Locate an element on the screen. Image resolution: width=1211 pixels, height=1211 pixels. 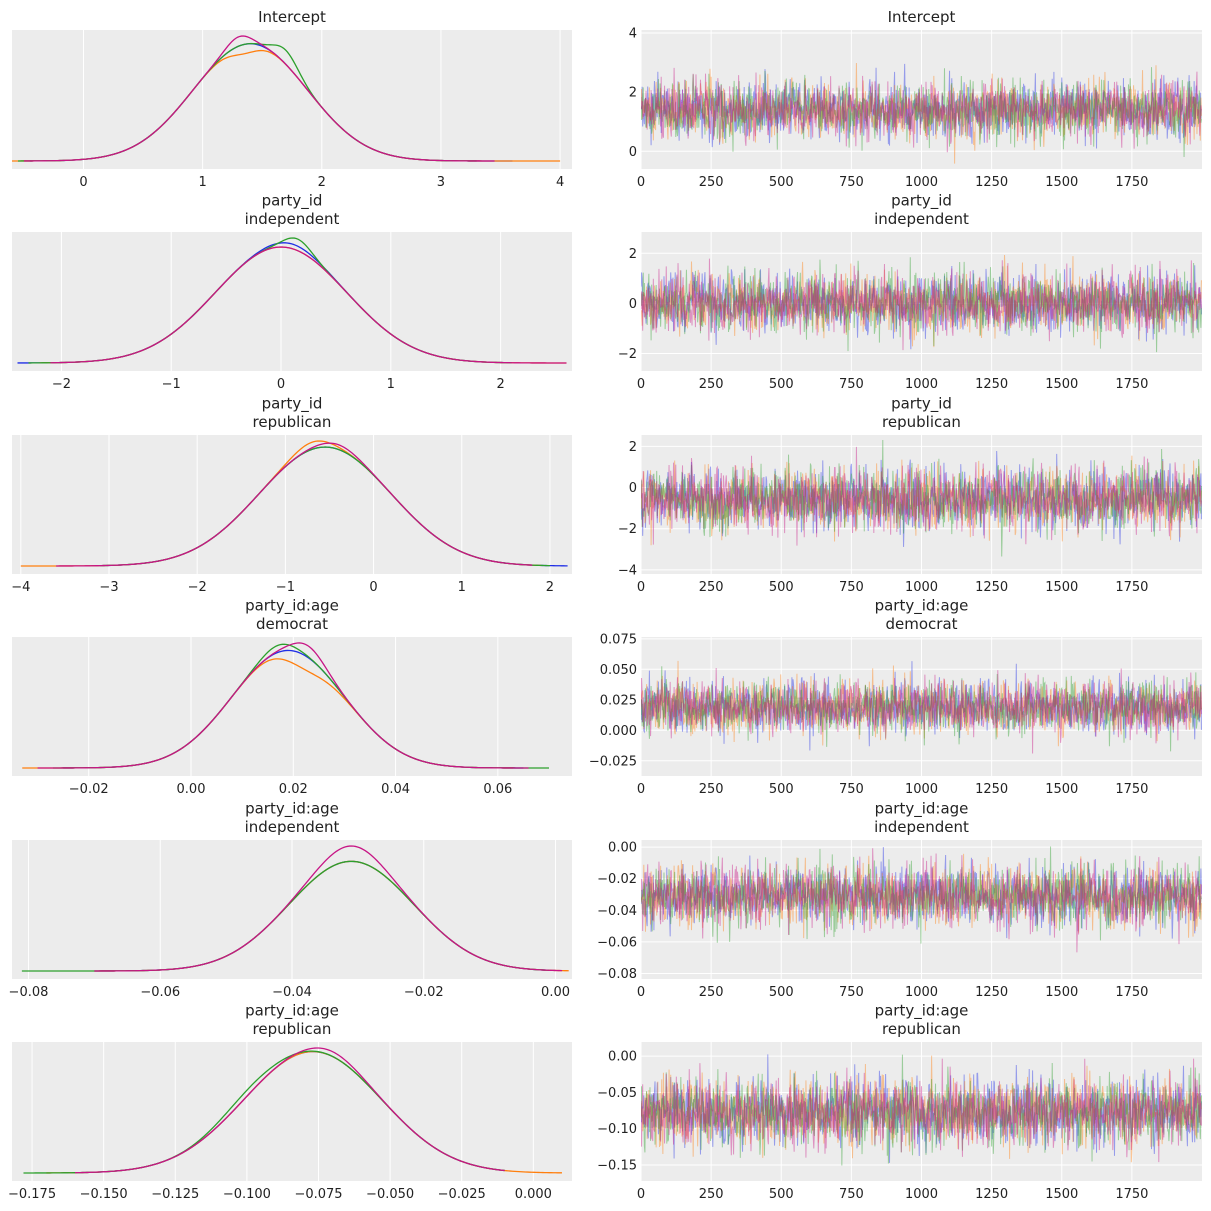
kde-panel-3: −0.02 0.00 0.02 0.04 0.06 is located at coordinates (292, 717).